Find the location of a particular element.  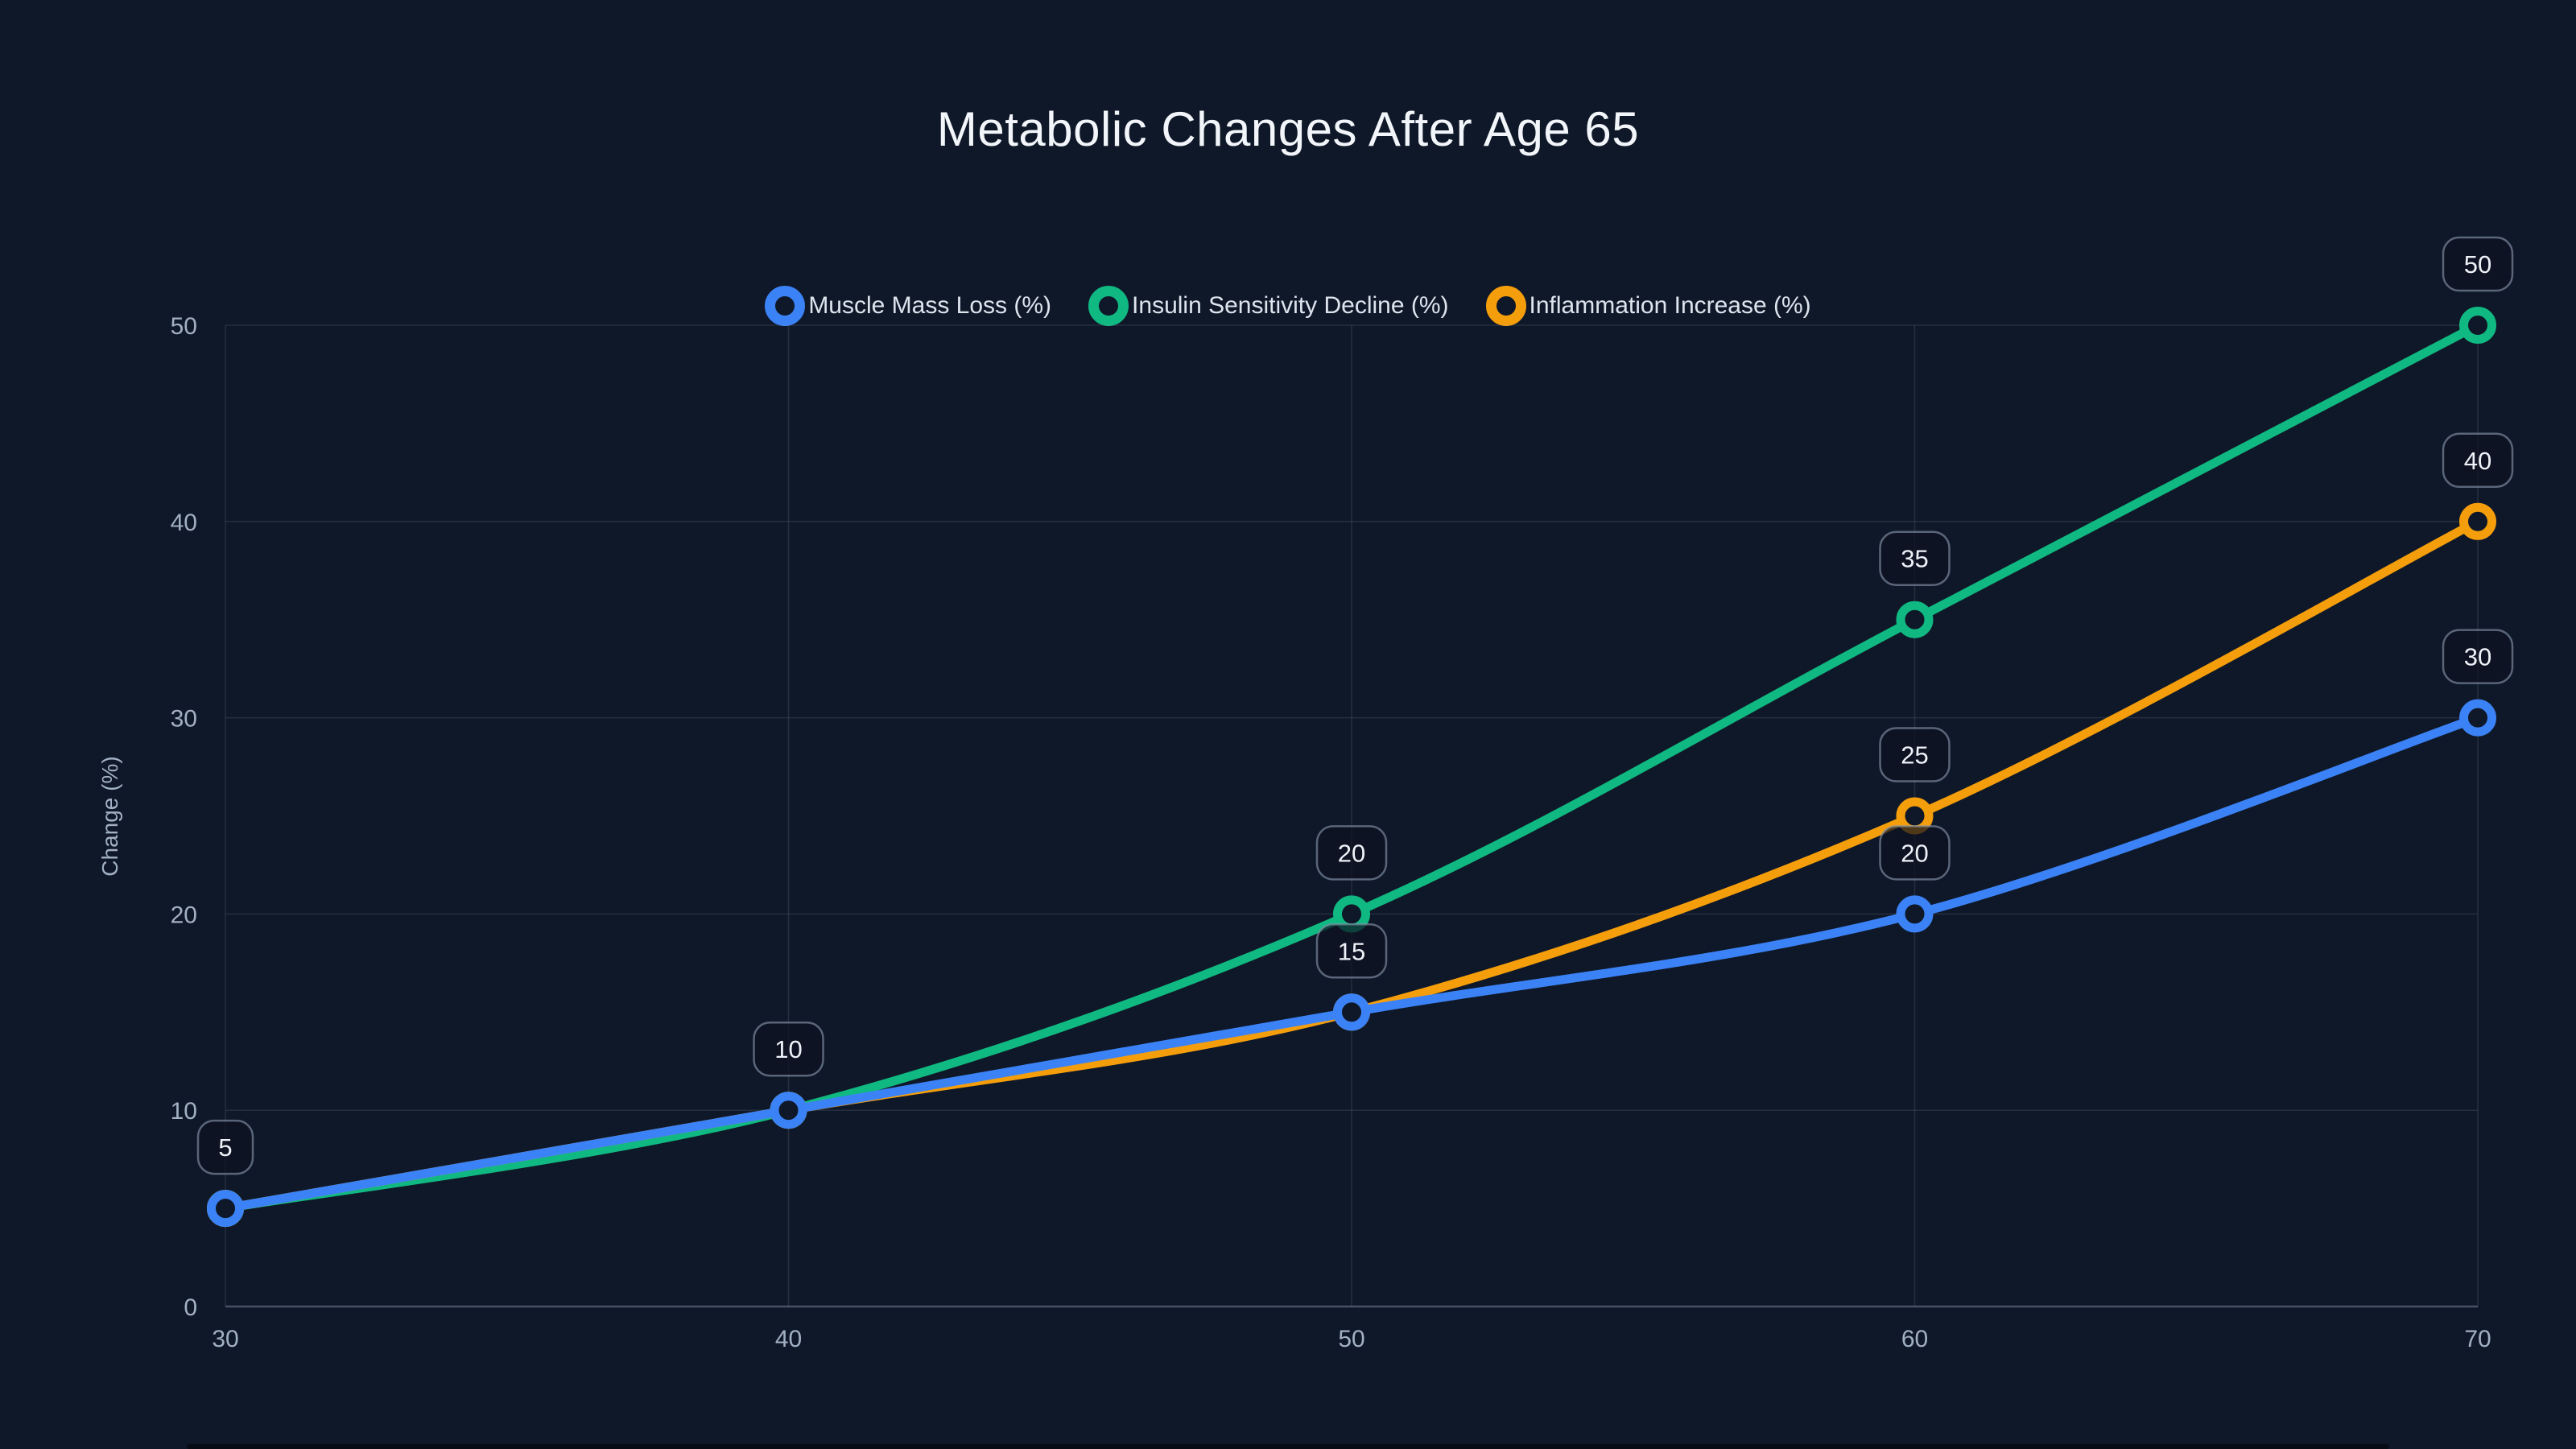

legend-item-insulin-sensitivity-decline: Insulin Sensitivity Decline (%) is located at coordinates (1268, 306).